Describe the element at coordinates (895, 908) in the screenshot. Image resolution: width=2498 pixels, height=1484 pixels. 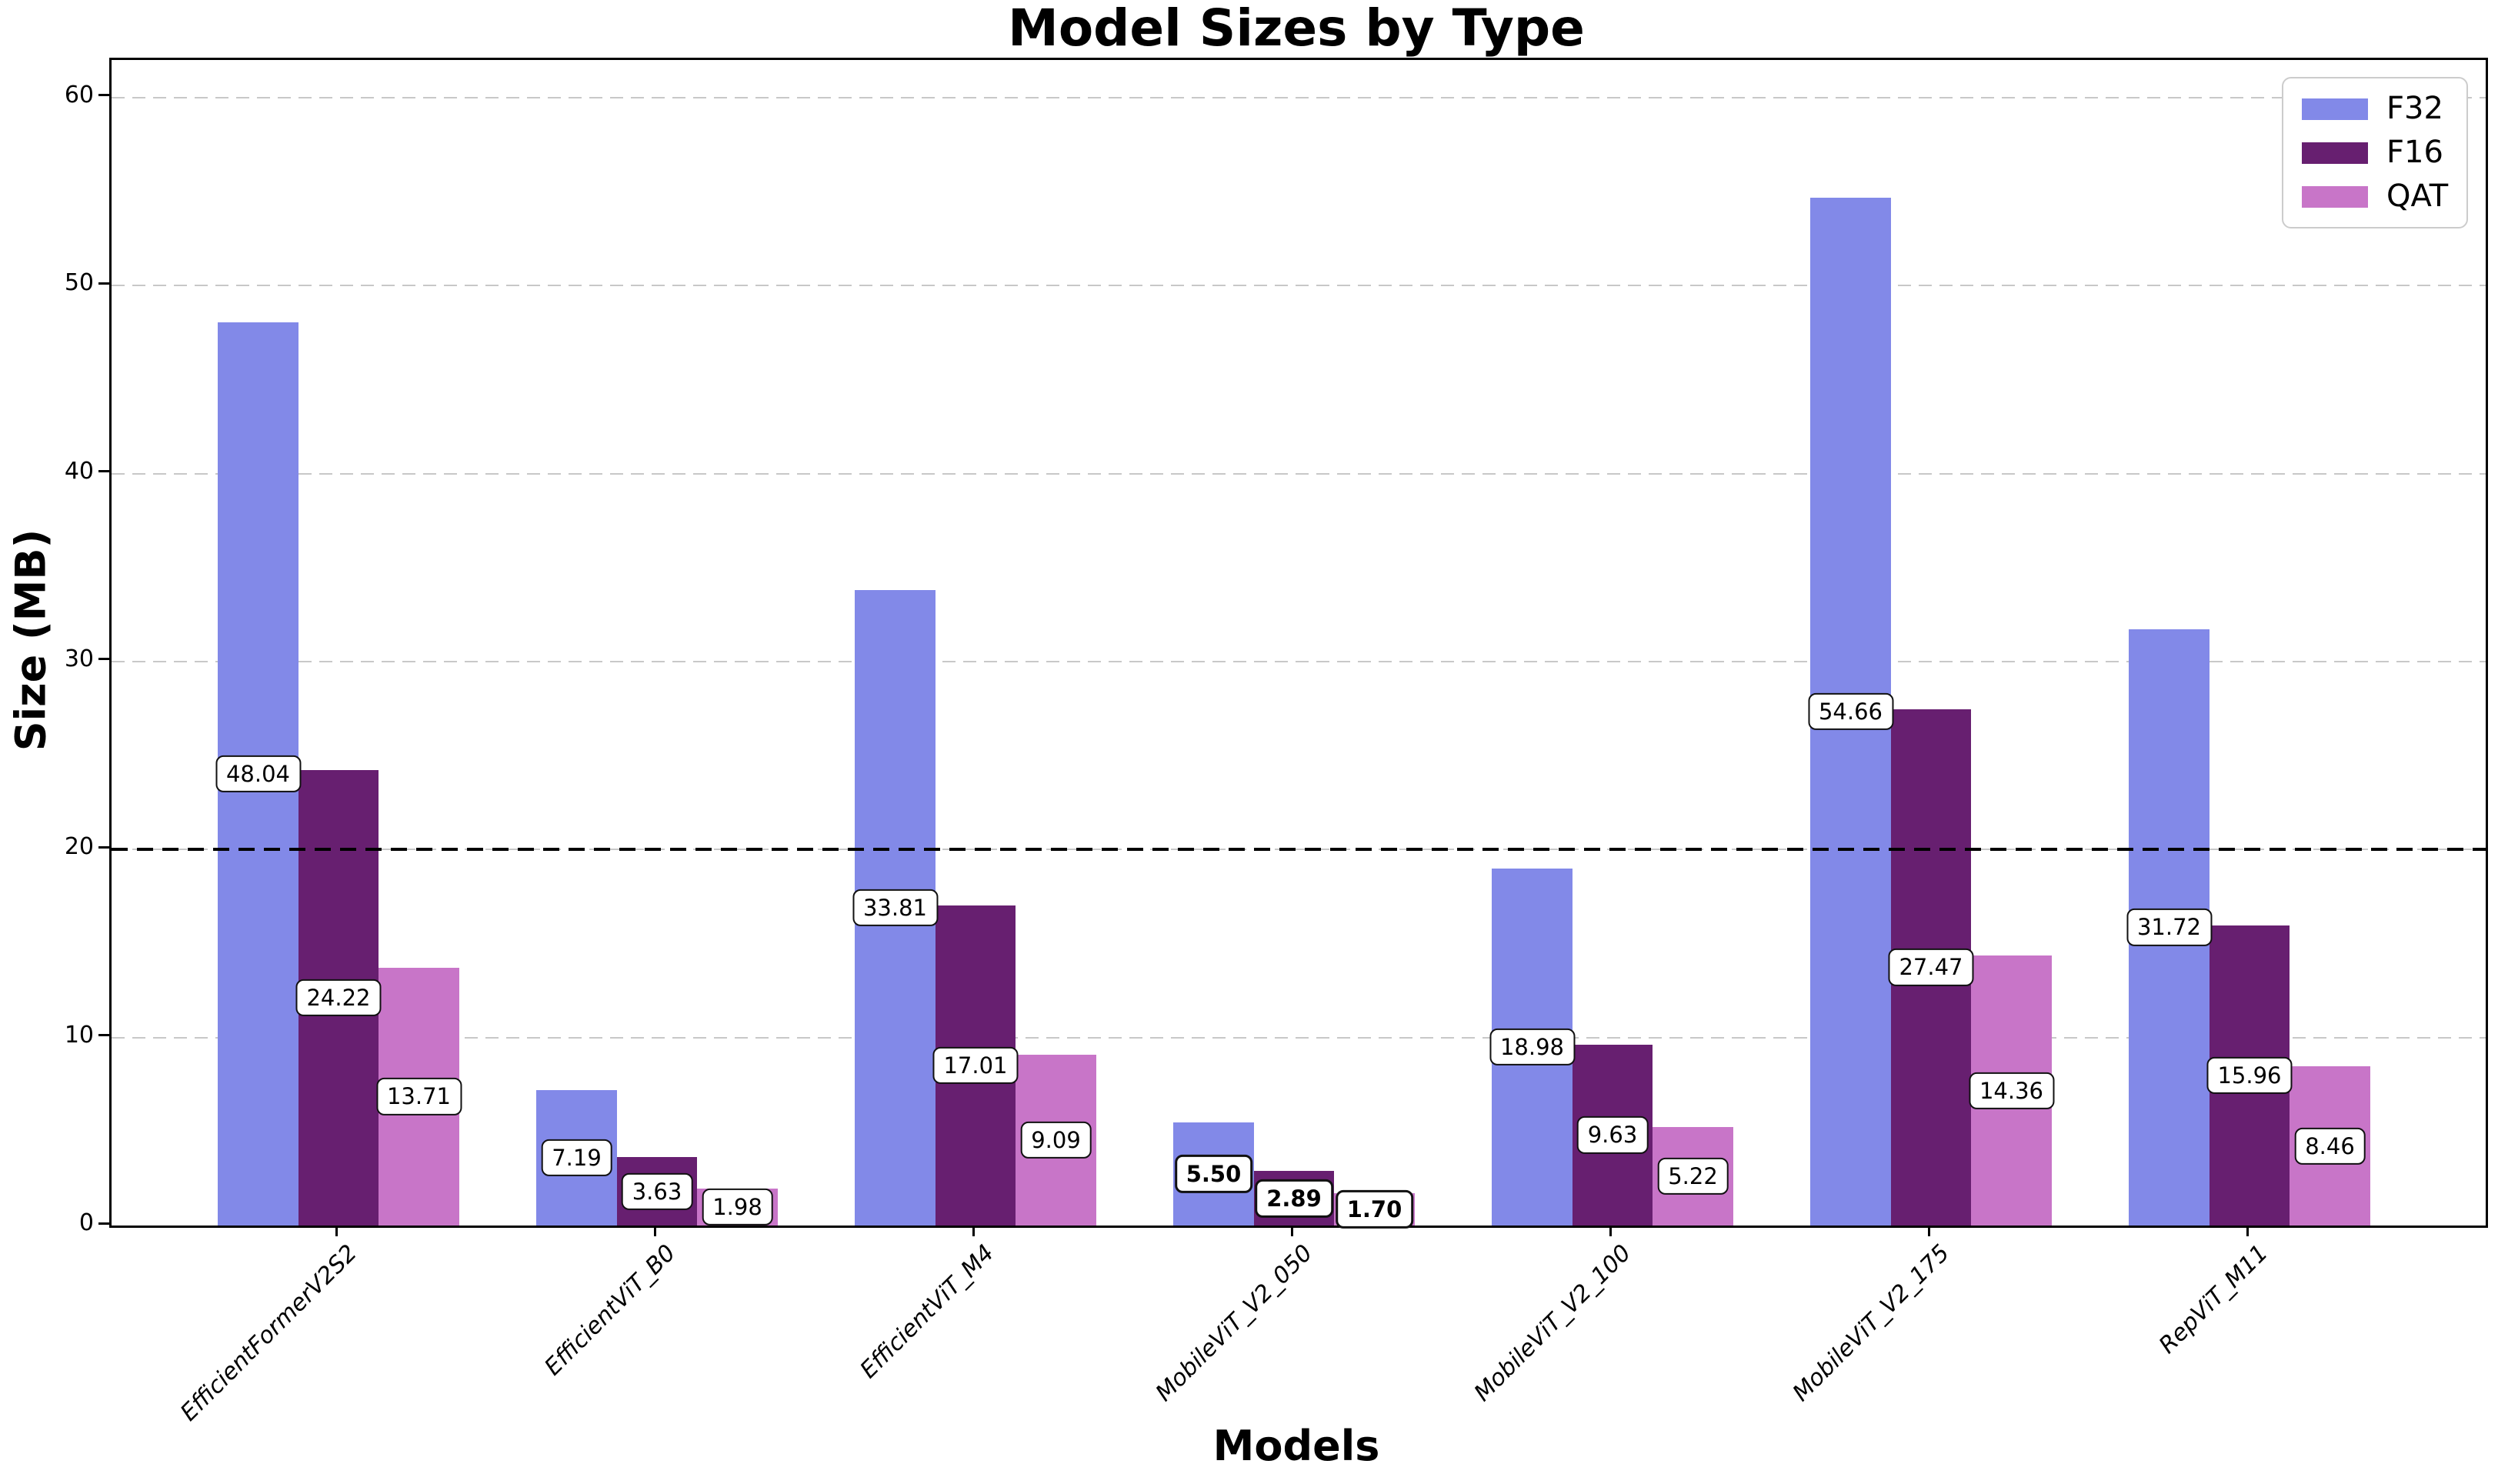
I see `bar-value-label: 33.81` at that location.